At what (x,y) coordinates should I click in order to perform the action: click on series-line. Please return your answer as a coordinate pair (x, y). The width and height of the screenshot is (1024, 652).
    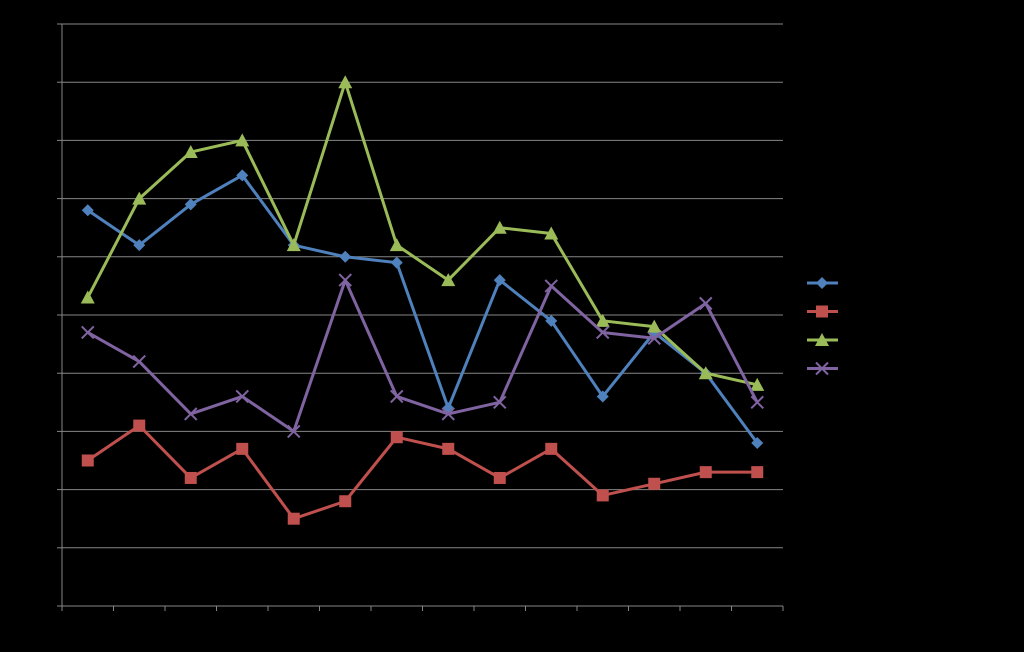
    Looking at the image, I should click on (422, 472).